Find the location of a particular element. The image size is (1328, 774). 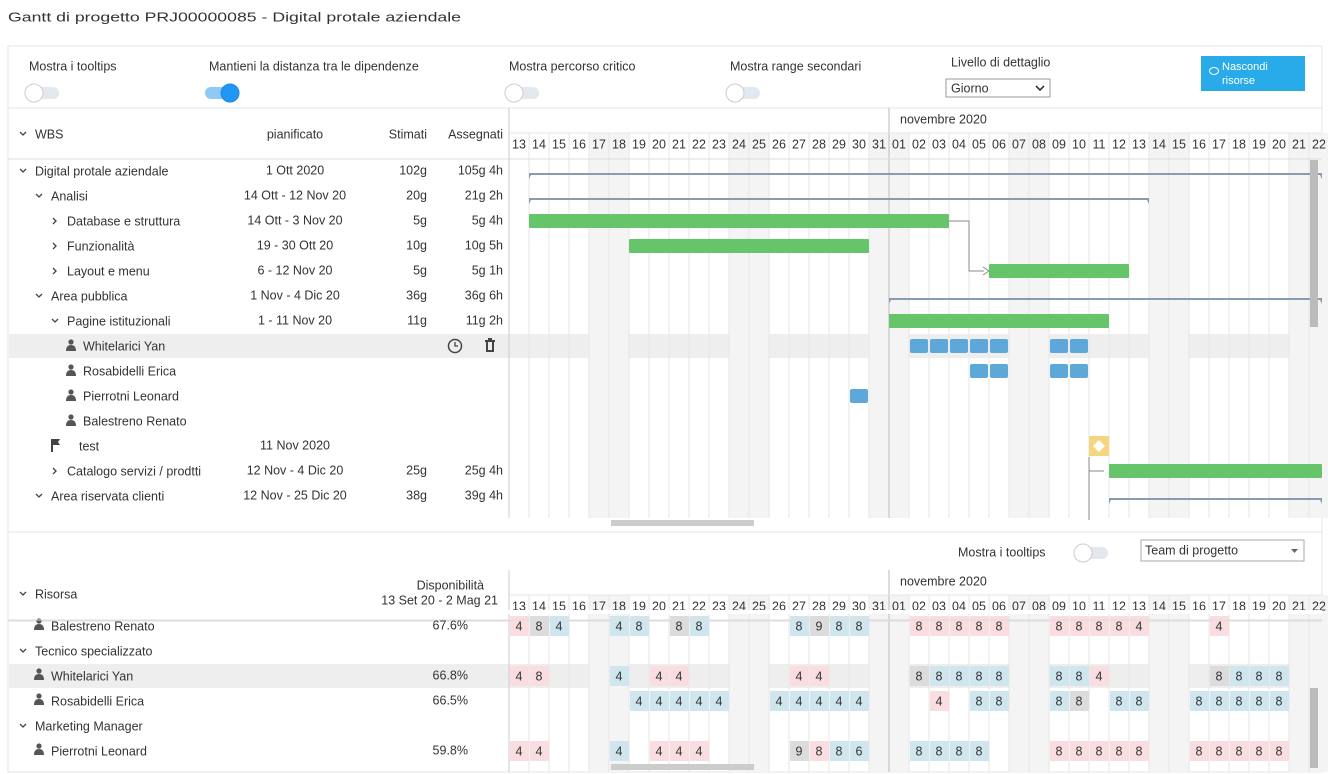

day-label: 16 is located at coordinates (579, 144).